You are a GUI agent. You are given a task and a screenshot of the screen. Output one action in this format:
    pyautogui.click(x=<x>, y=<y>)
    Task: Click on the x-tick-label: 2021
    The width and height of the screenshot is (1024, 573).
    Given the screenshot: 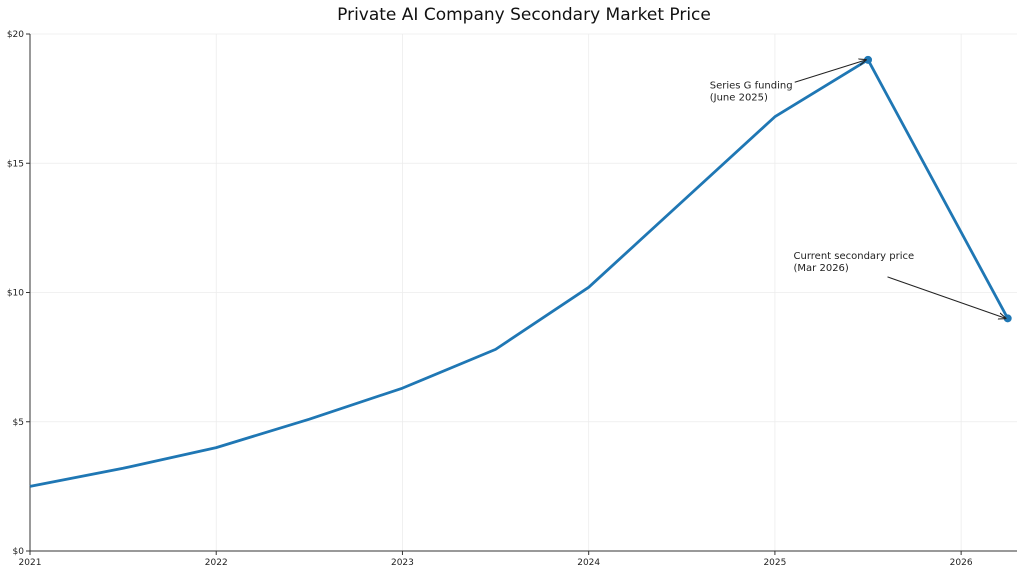 What is the action you would take?
    pyautogui.click(x=30, y=563)
    